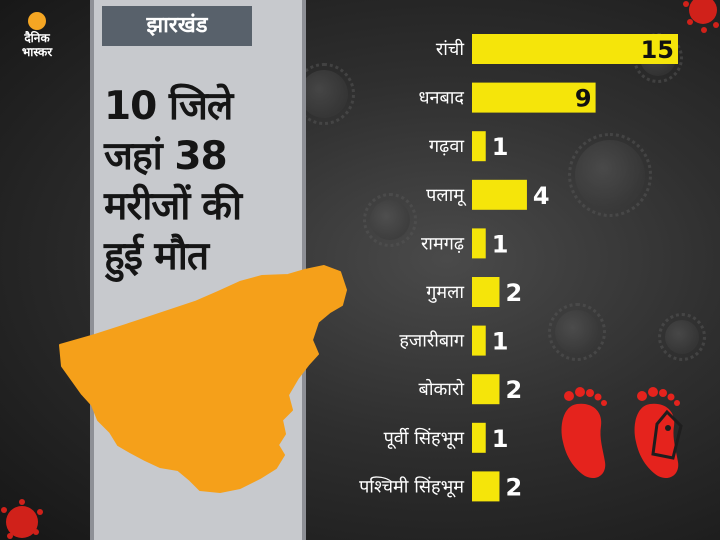 The width and height of the screenshot is (720, 540). Describe the element at coordinates (166, 156) in the screenshot. I see `headline-line-2: जहां 38` at that location.